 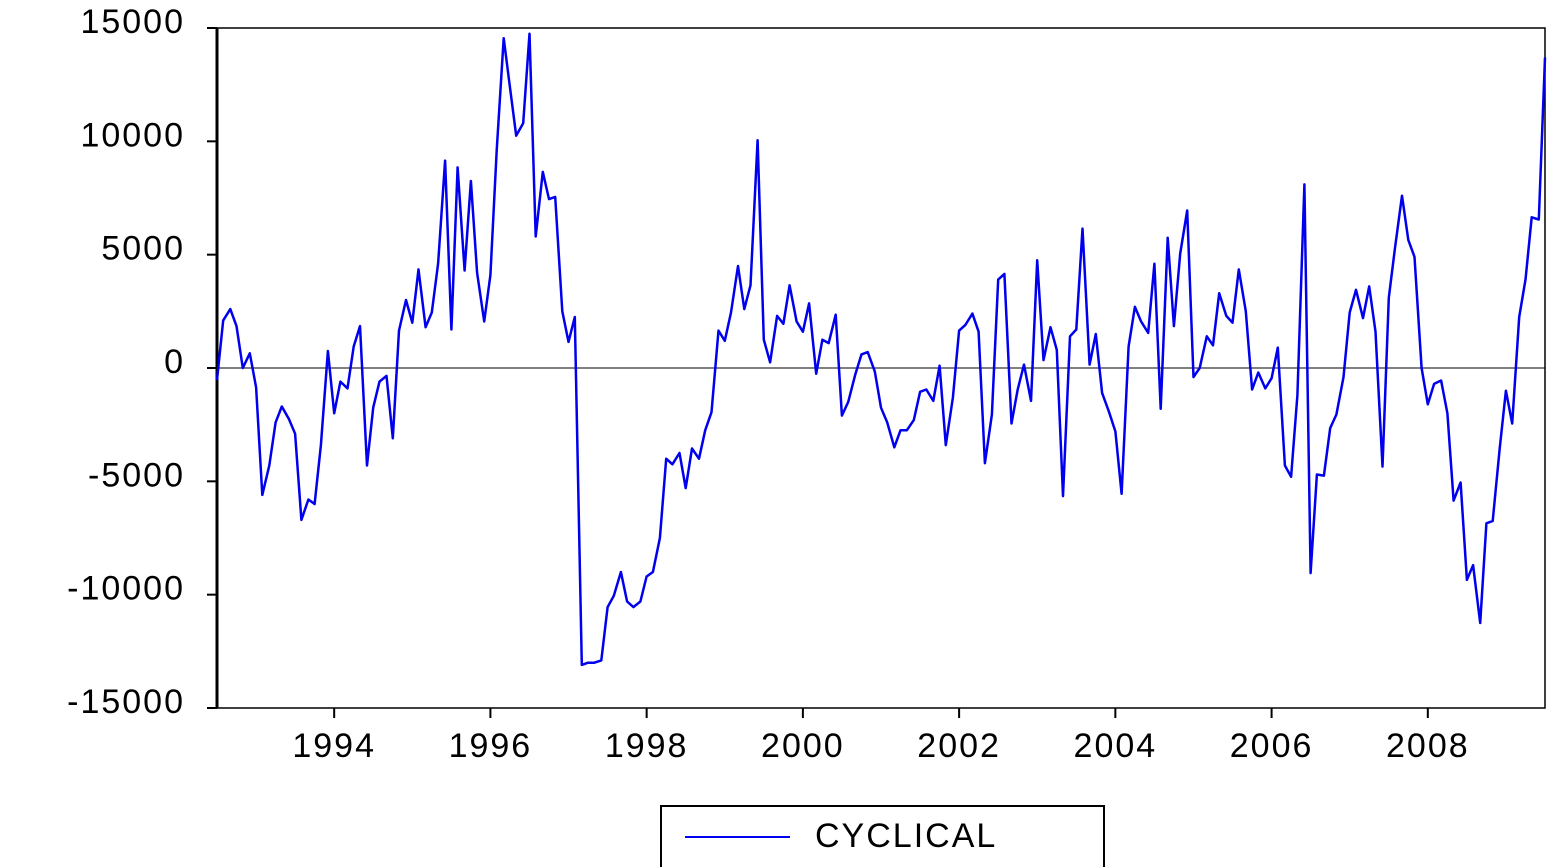 What do you see at coordinates (174, 362) in the screenshot?
I see `y-tick-label: 0` at bounding box center [174, 362].